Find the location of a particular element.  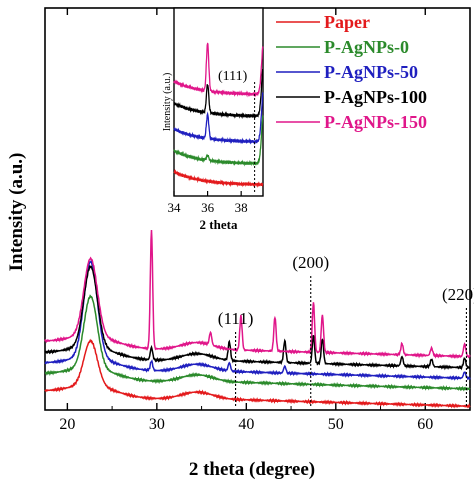

y-axis-title: Intensity (a.u.) is located at coordinates (16, 212).